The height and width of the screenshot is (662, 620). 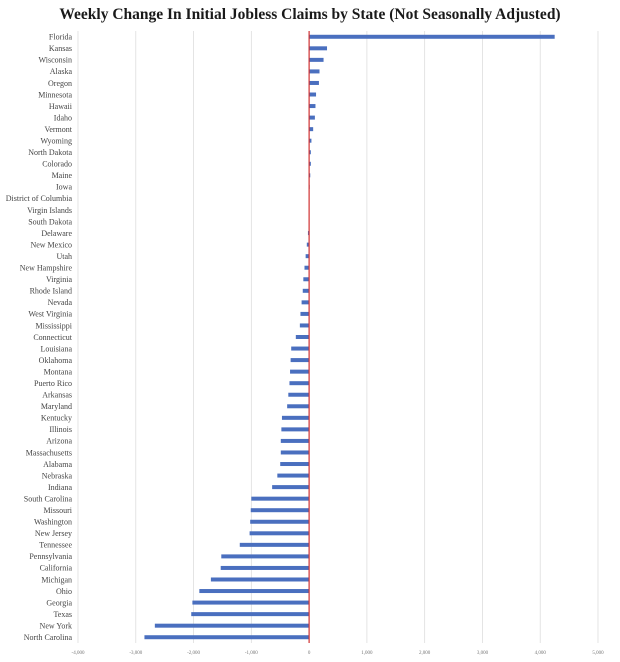 What do you see at coordinates (598, 653) in the screenshot?
I see `x-tick-label: 5,000` at bounding box center [598, 653].